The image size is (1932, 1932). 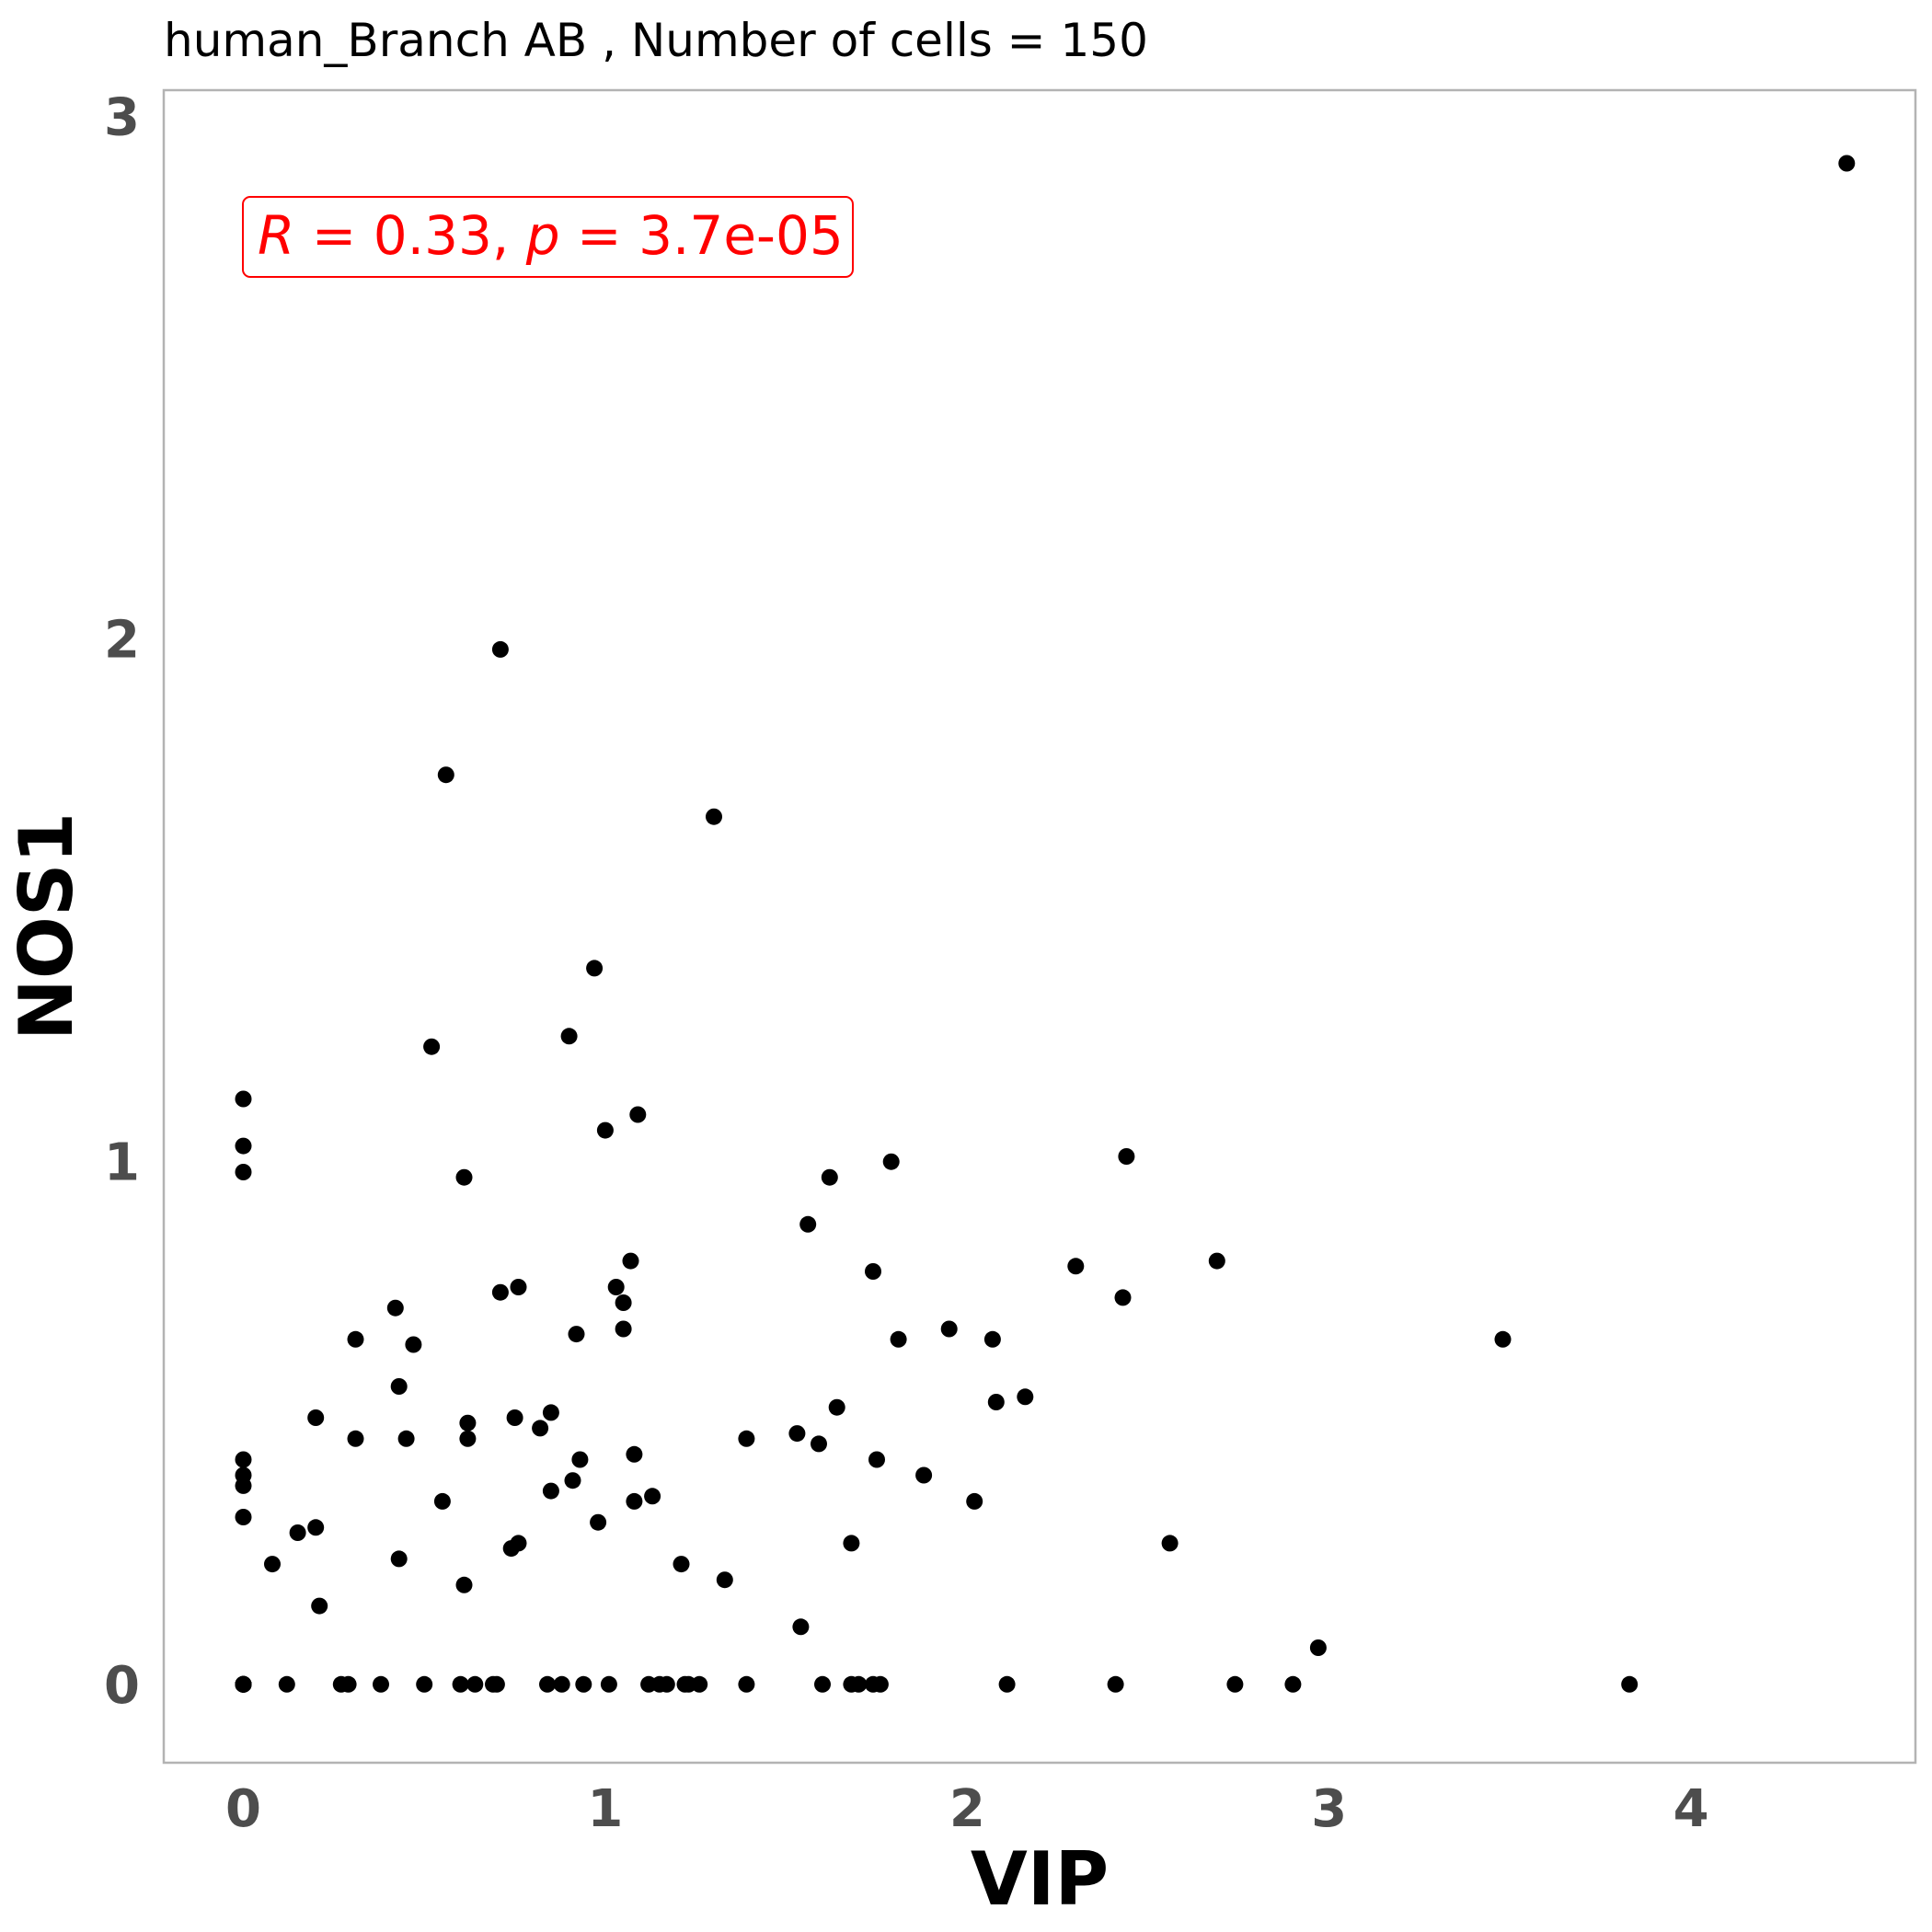 I want to click on x-tick-label: 4, so click(x=1691, y=1809).